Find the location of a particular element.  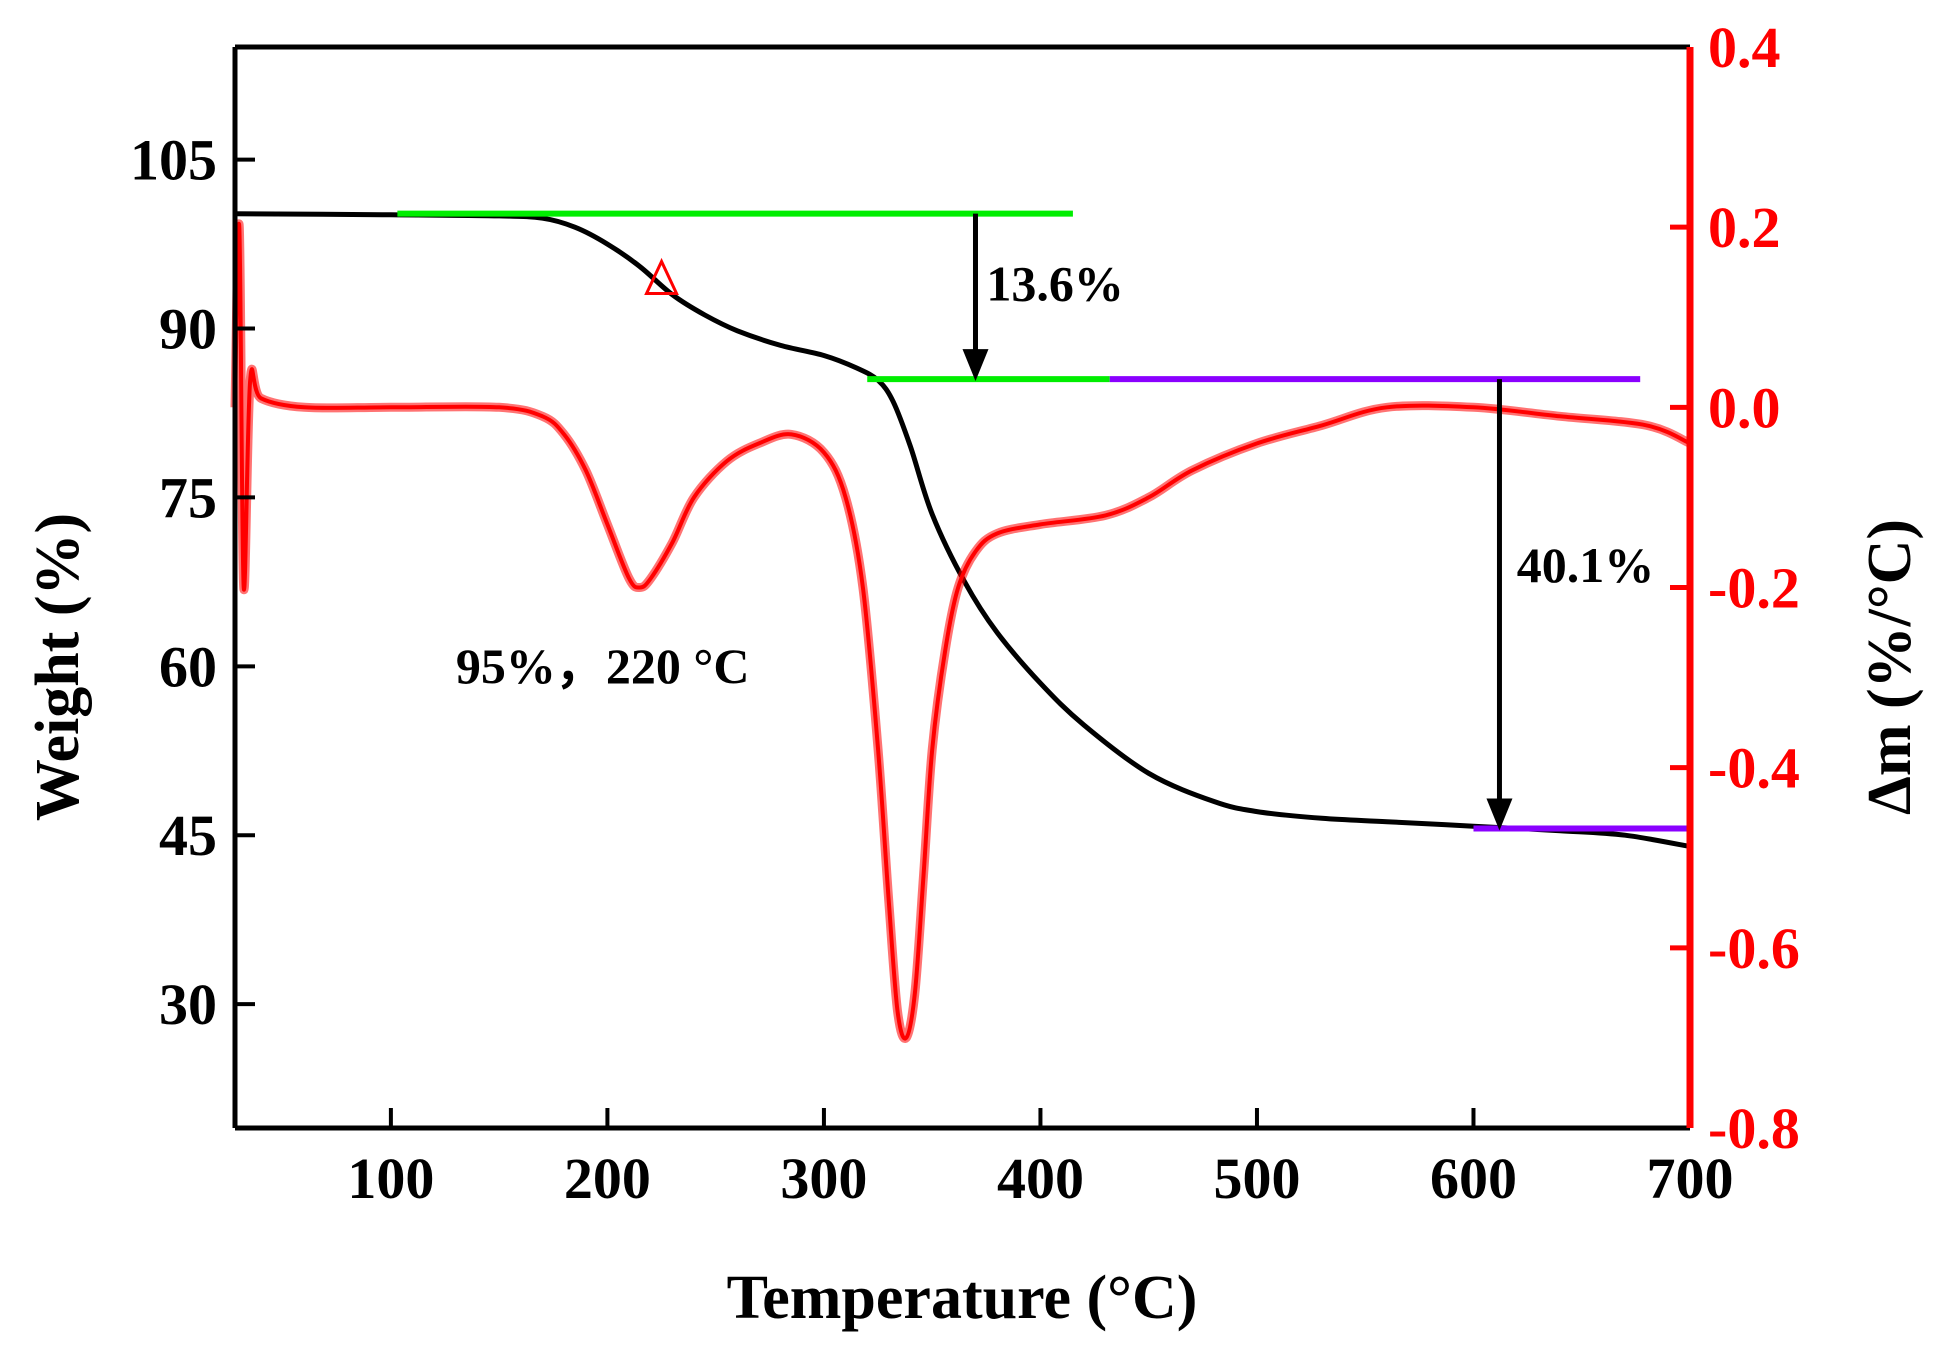

y-right-tick-label: 0.2 is located at coordinates (1744, 227).